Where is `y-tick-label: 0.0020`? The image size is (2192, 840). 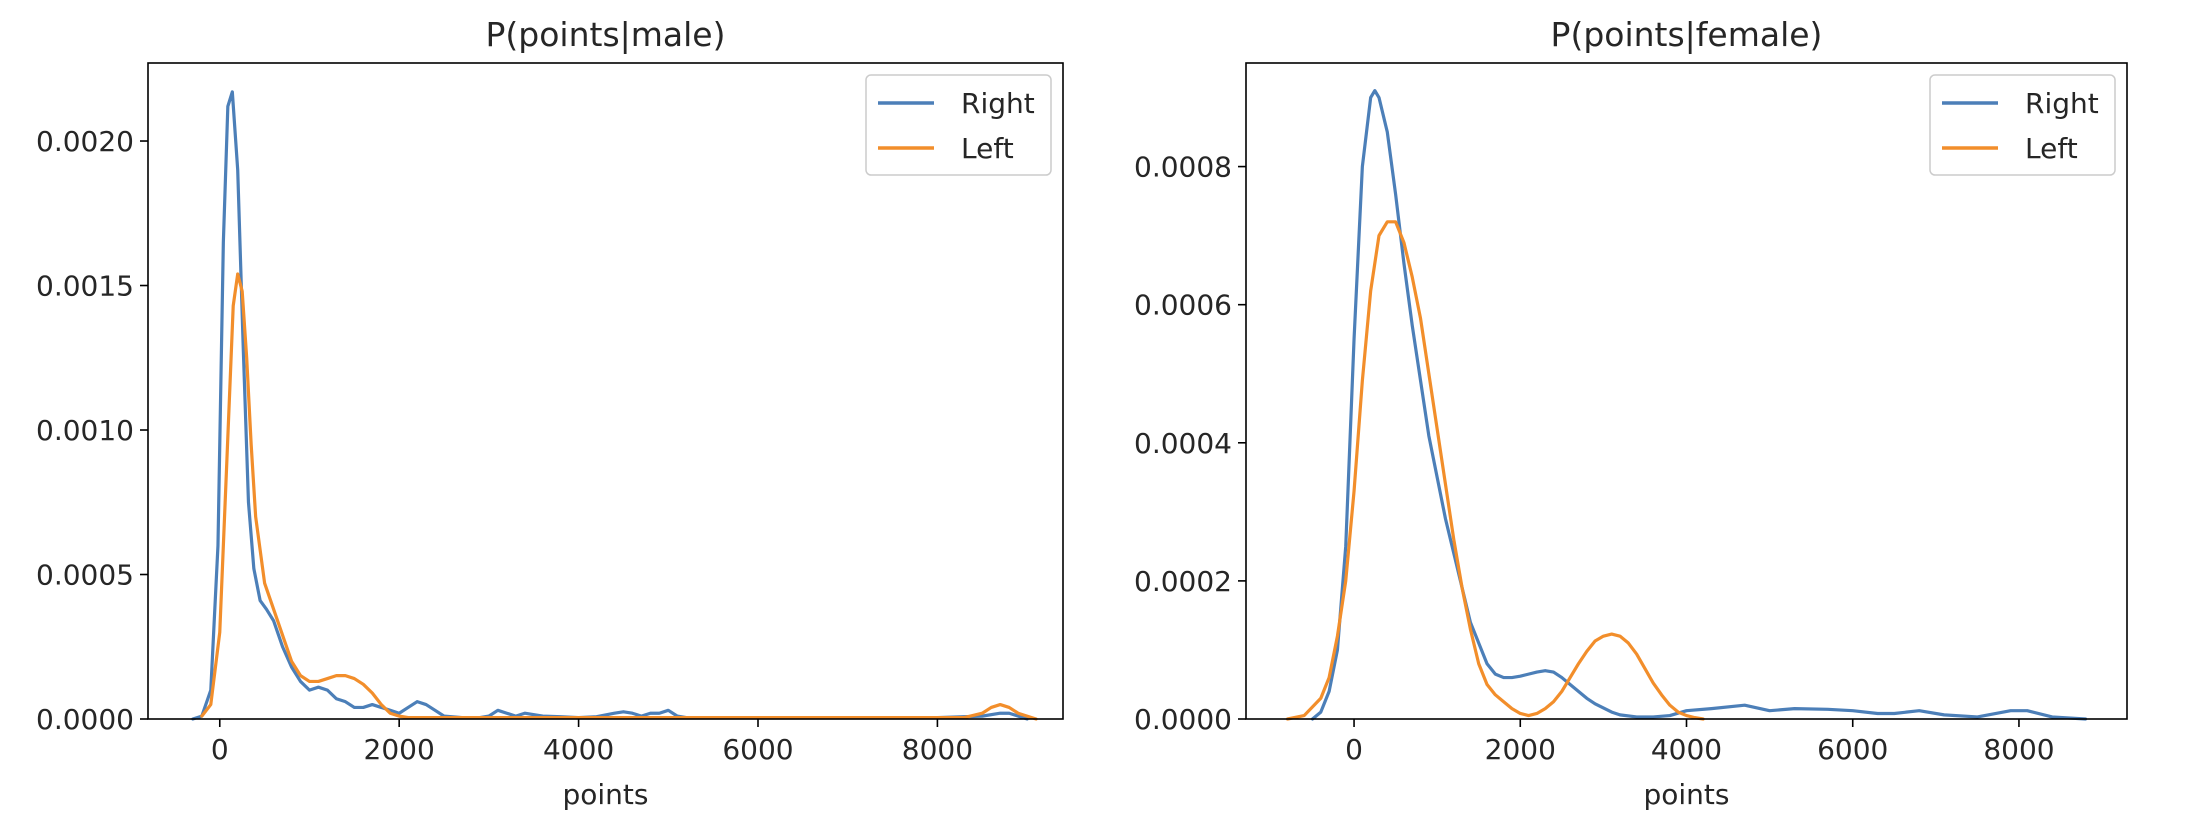 y-tick-label: 0.0020 is located at coordinates (85, 141).